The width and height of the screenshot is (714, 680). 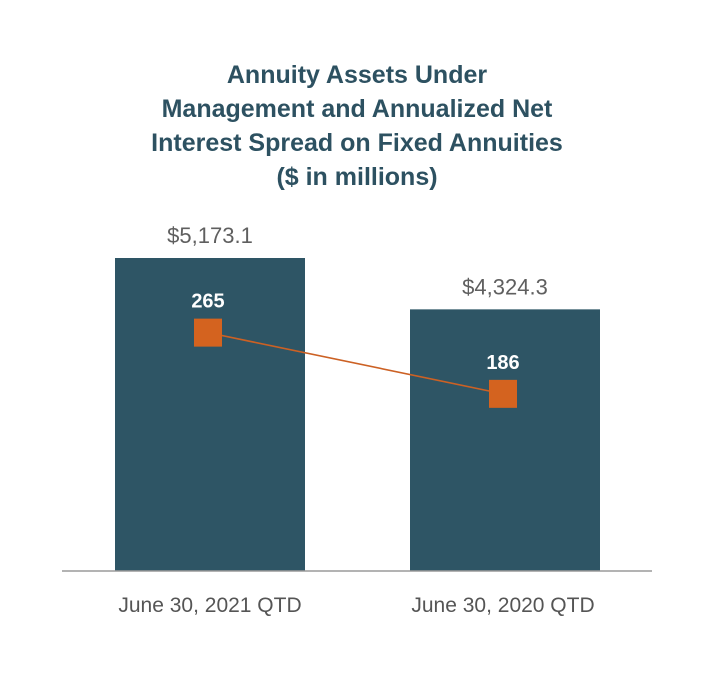 I want to click on x-tick-label-1: June 30, 2021 QTD, so click(x=209, y=605).